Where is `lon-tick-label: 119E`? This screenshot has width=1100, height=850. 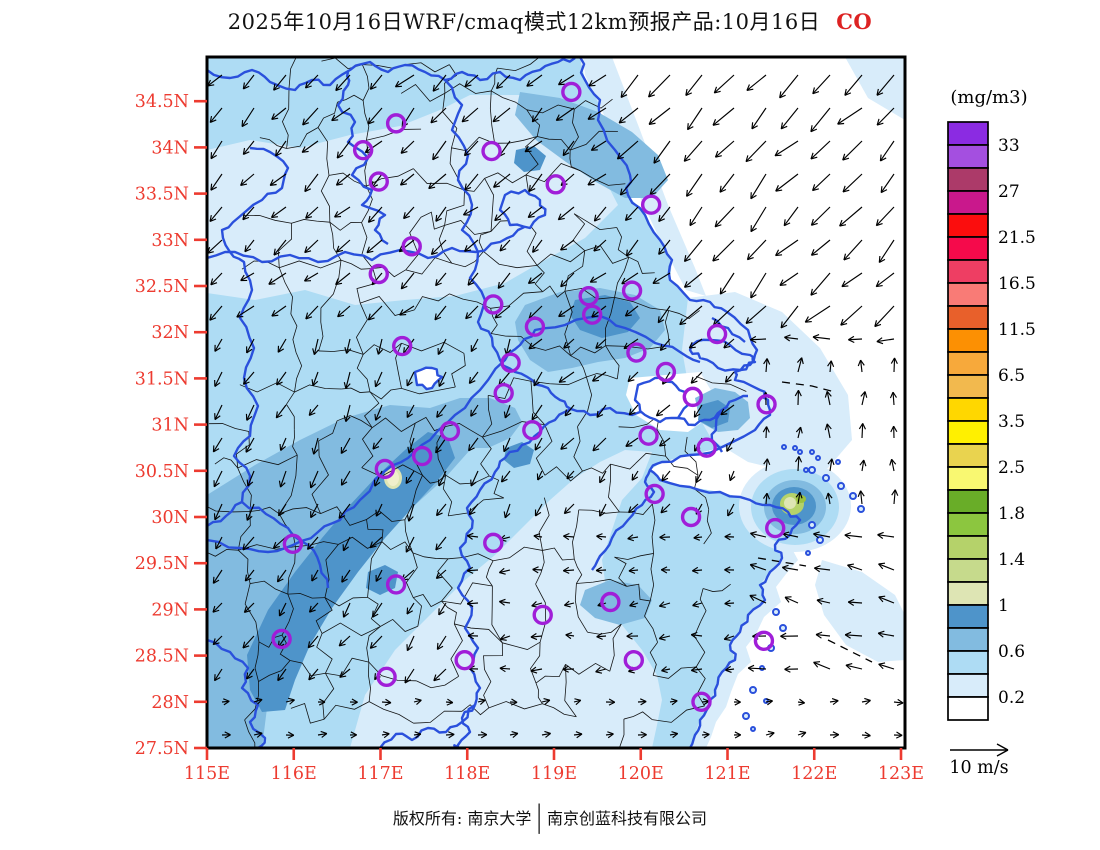 lon-tick-label: 119E is located at coordinates (554, 774).